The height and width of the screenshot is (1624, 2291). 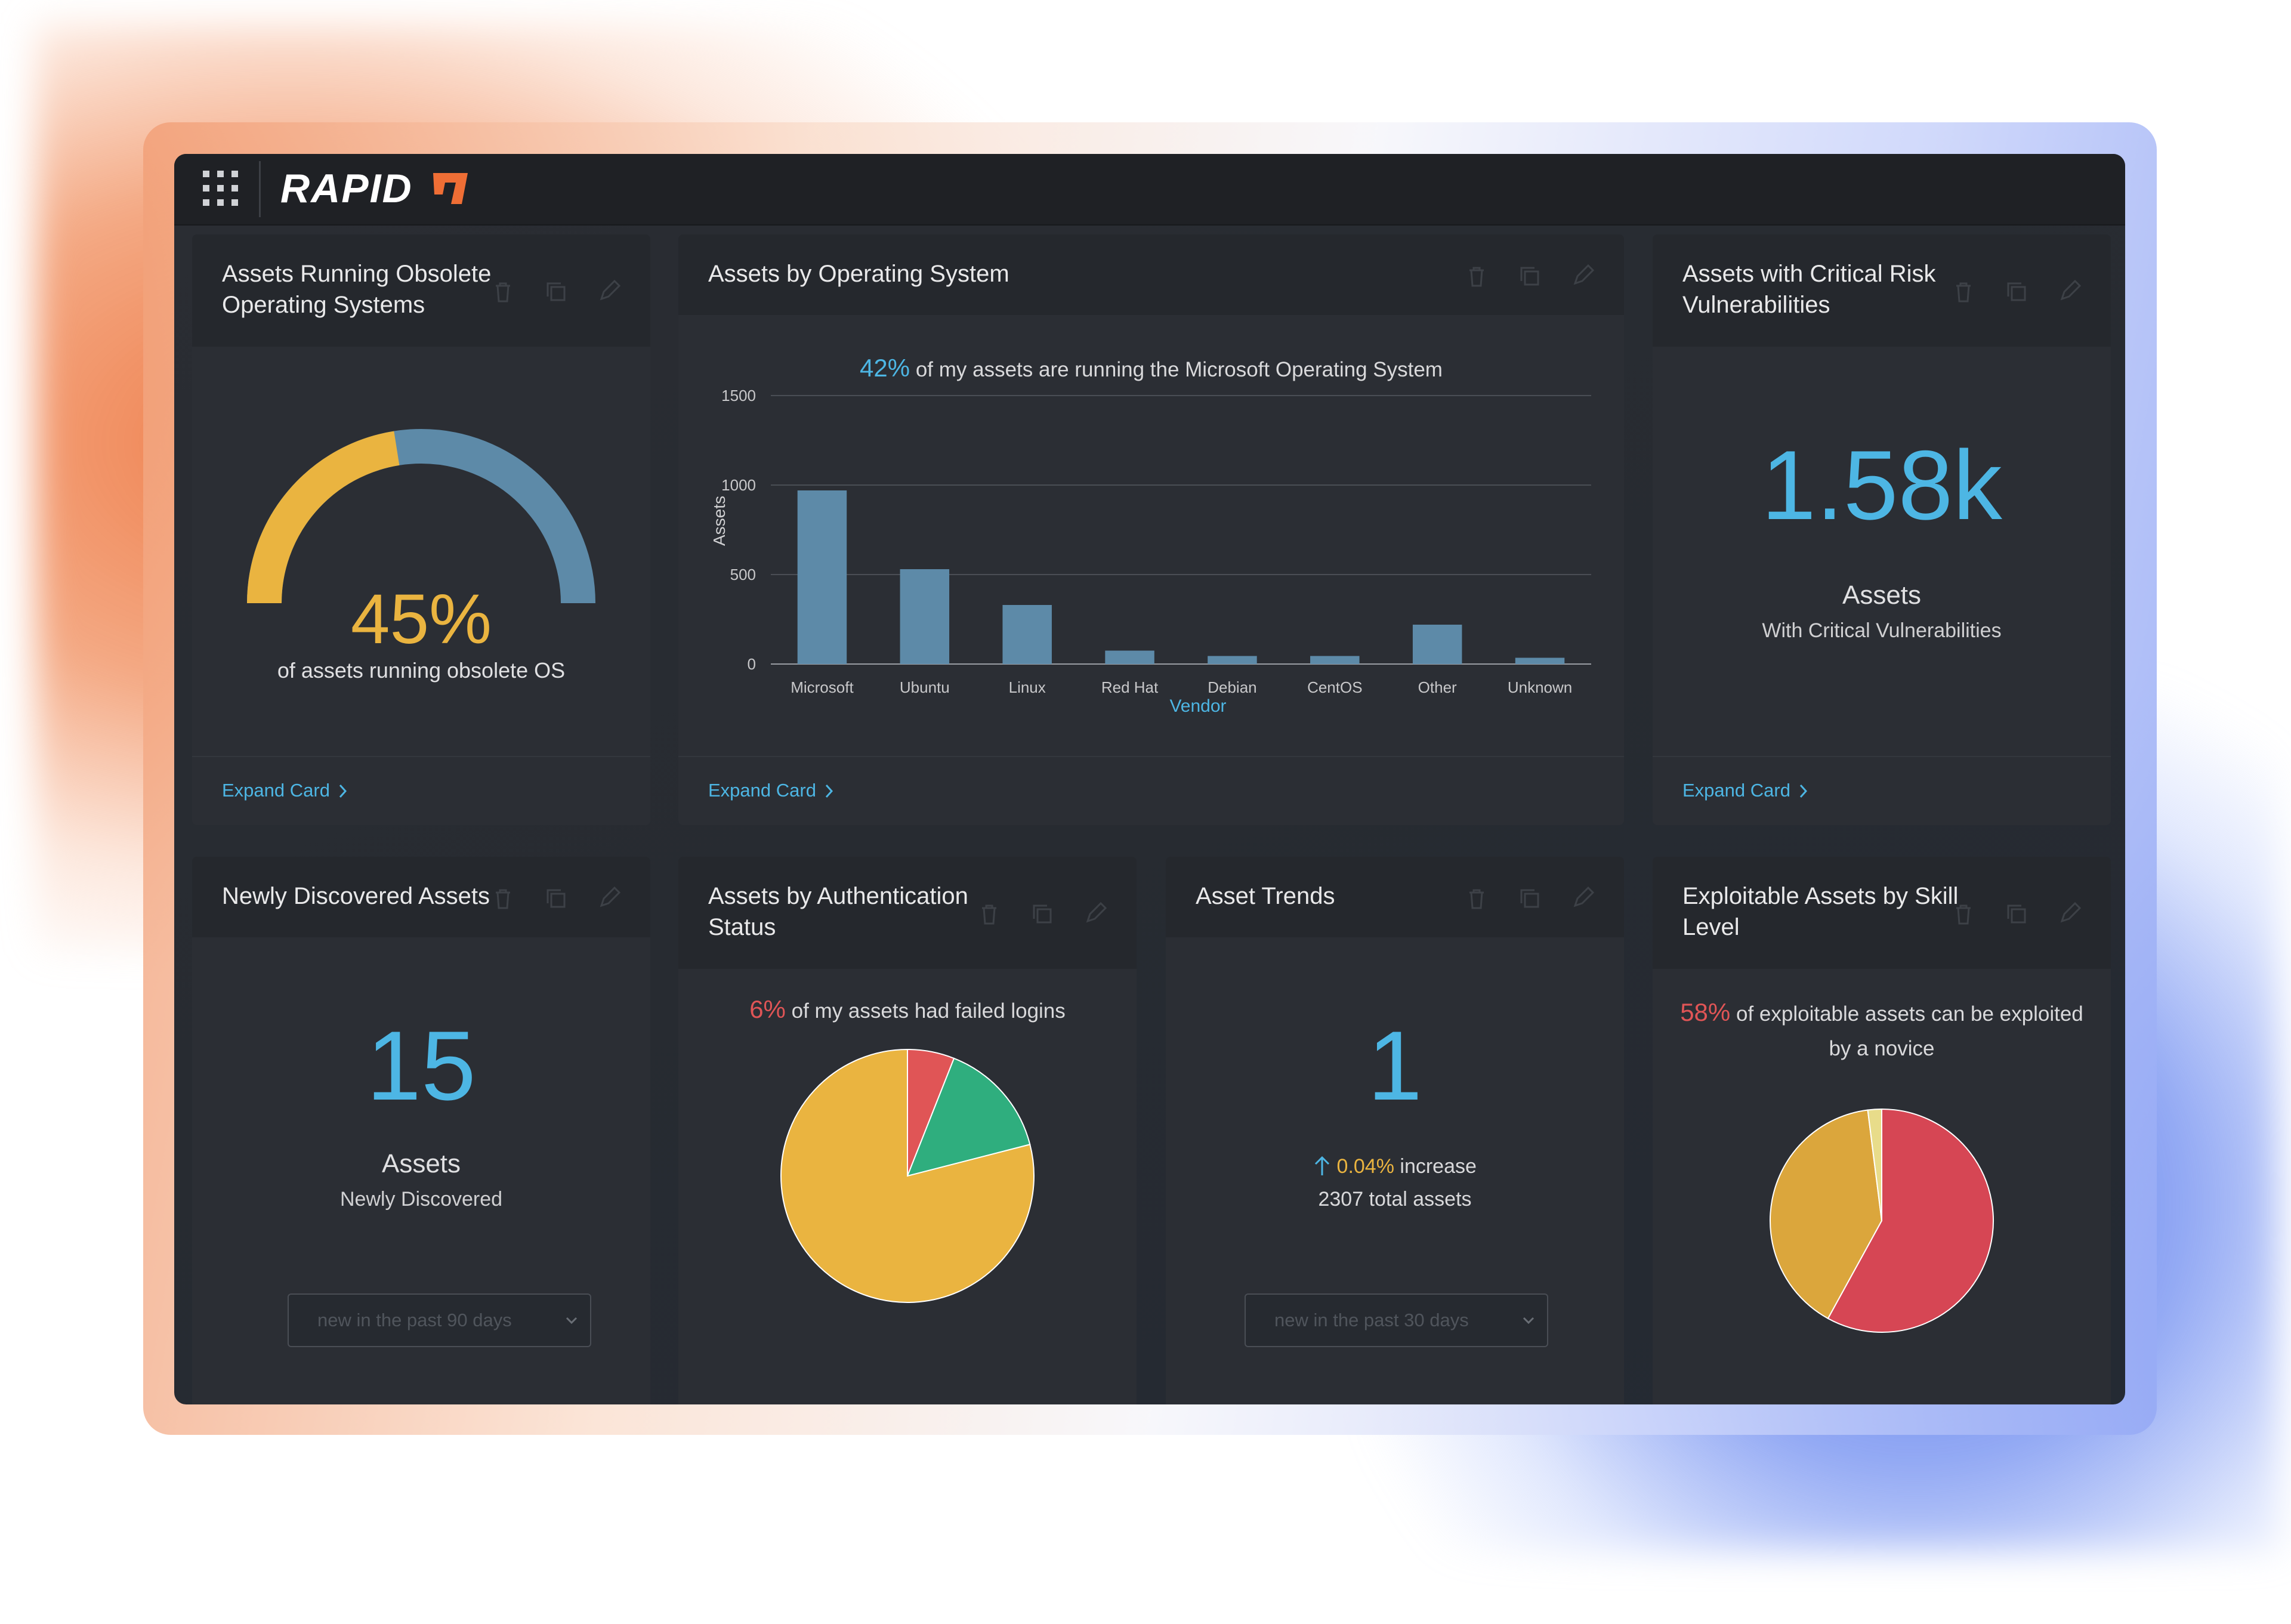 What do you see at coordinates (421, 516) in the screenshot?
I see `gauge` at bounding box center [421, 516].